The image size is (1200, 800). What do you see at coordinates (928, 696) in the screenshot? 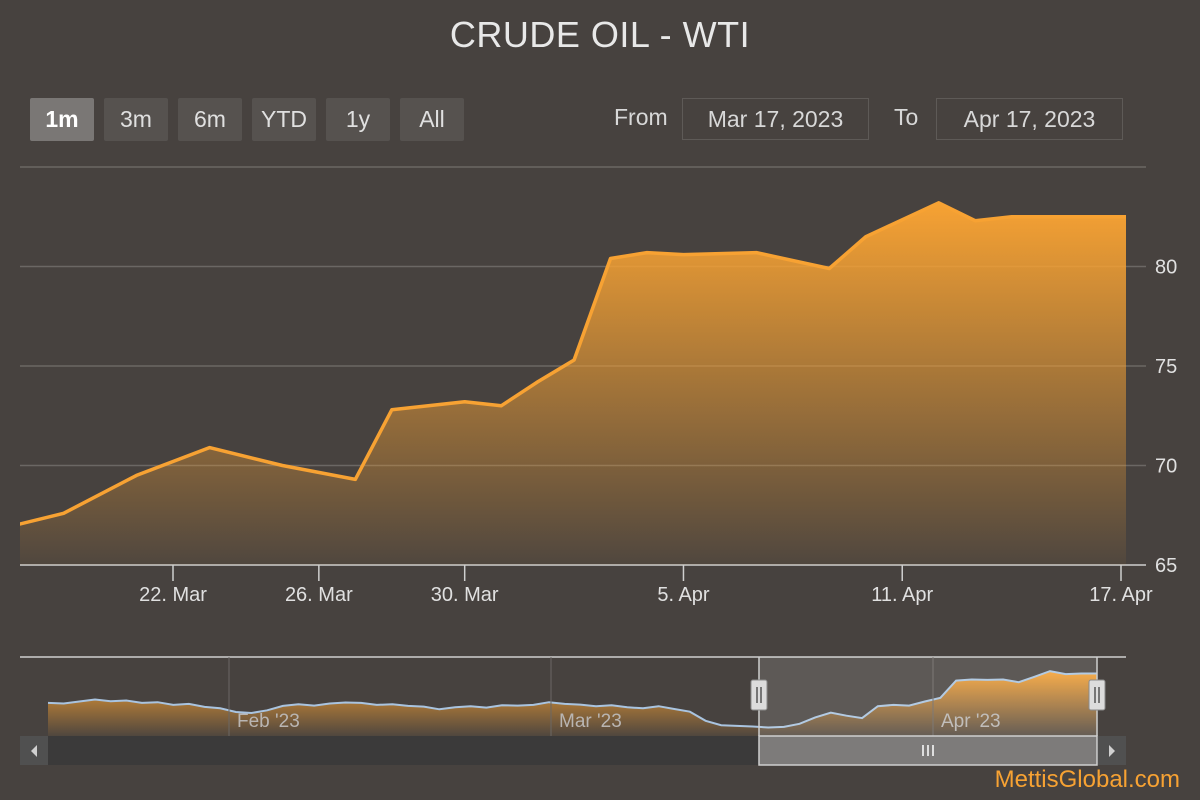
I see `navigator-window` at bounding box center [928, 696].